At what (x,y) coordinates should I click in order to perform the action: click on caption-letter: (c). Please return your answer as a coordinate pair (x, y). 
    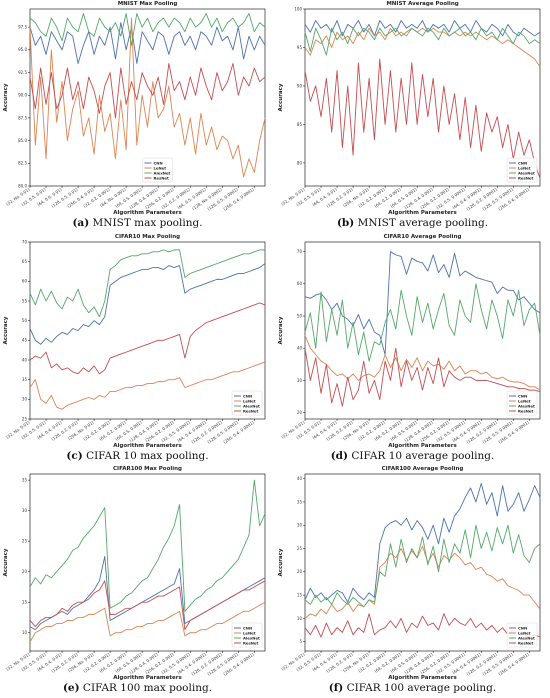
    Looking at the image, I should click on (74, 456).